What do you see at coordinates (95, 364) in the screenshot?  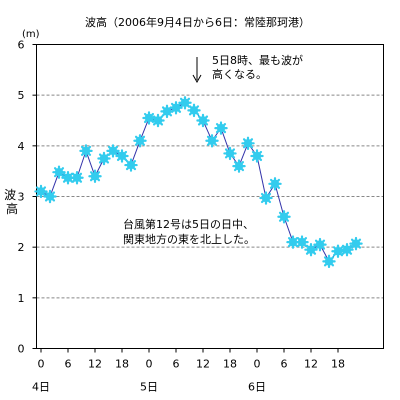 I see `x-tick-label-2: 12` at bounding box center [95, 364].